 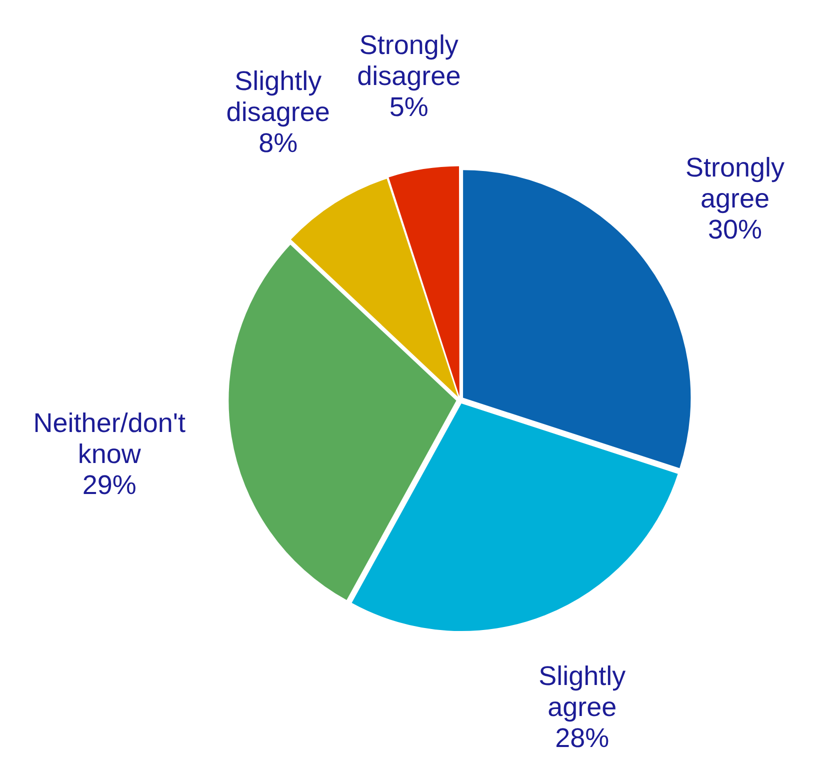 What do you see at coordinates (109, 438) in the screenshot?
I see `slice-label: Neither/don't know` at bounding box center [109, 438].